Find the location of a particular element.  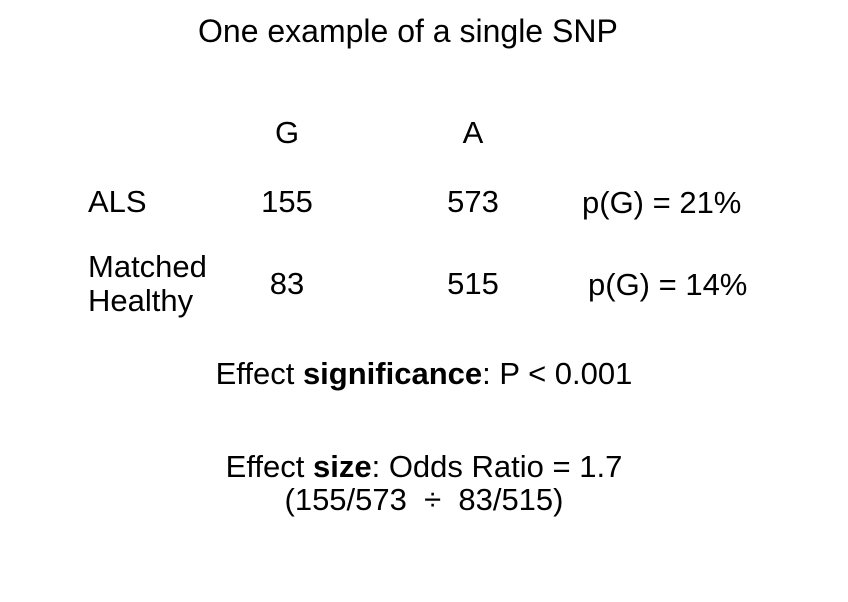

odds-ratio-formula: (155/573 ÷ 83/515) is located at coordinates (424, 499).